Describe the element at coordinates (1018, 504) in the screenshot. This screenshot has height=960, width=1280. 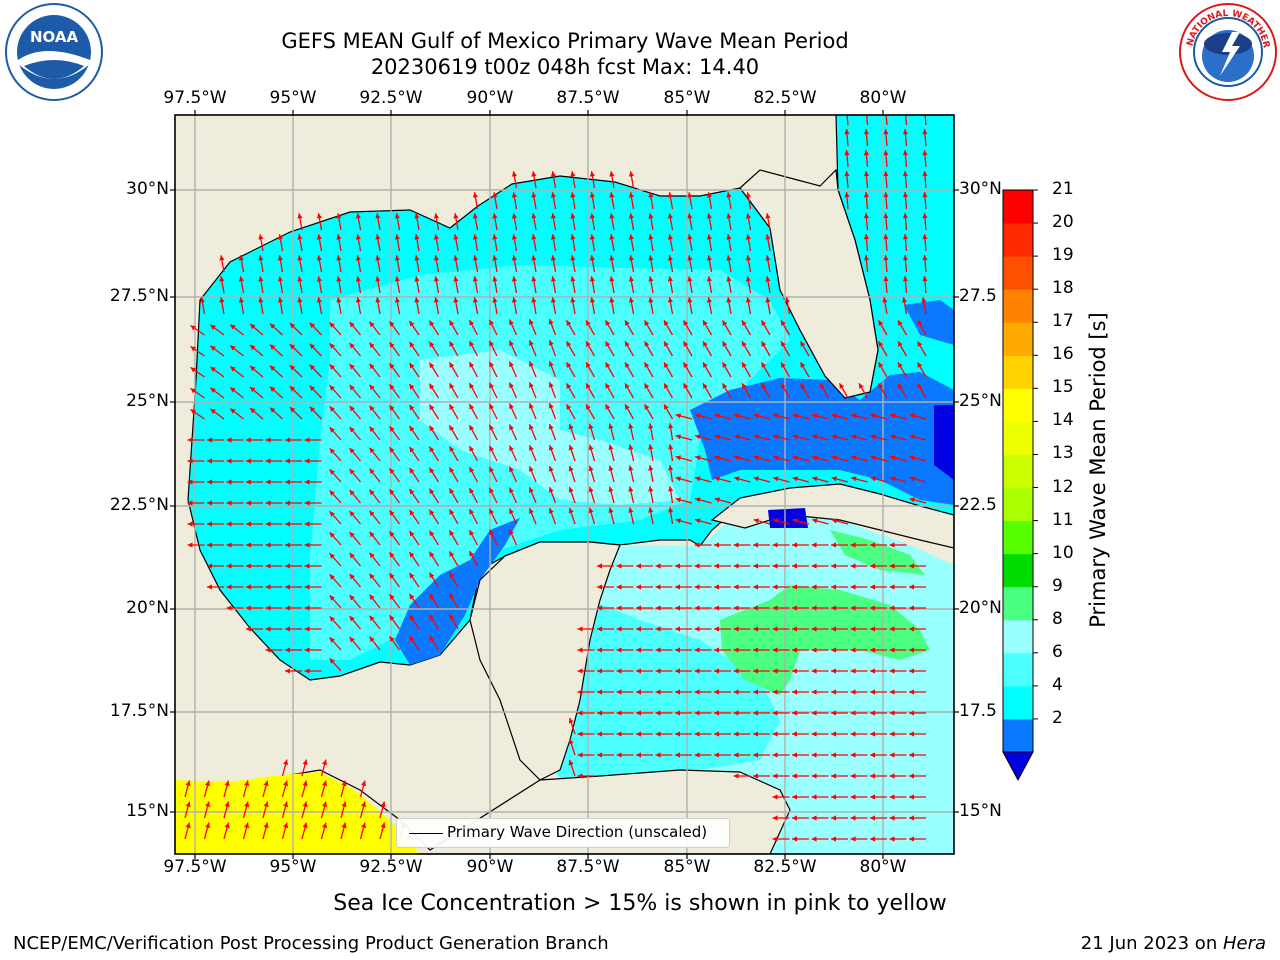
I see `colorbar-band` at that location.